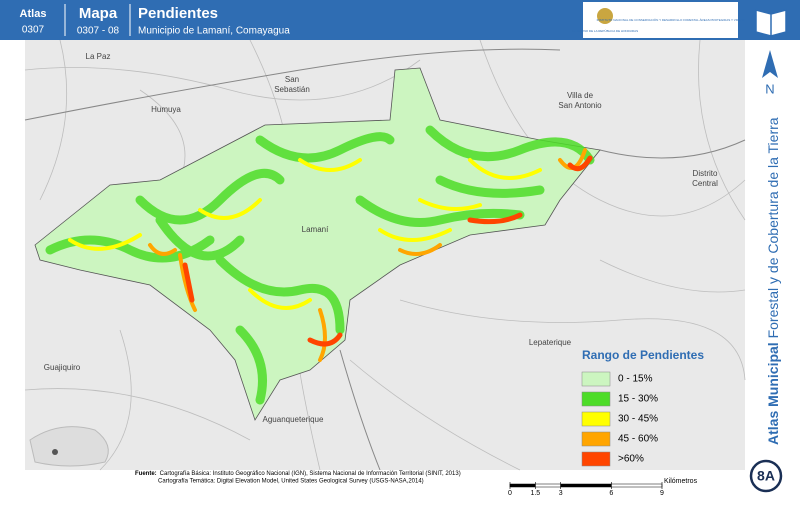 Image resolution: width=800 pixels, height=505 pixels. I want to click on scale-tick-label: 3, so click(561, 493).